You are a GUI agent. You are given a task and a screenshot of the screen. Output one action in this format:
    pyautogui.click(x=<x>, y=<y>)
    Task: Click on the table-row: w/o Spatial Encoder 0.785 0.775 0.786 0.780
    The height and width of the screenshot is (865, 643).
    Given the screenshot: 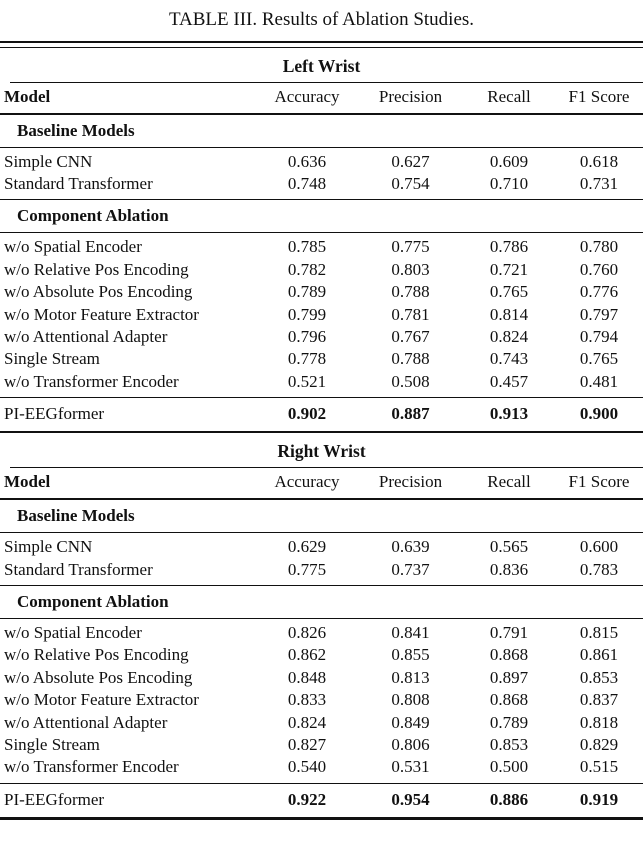 What is the action you would take?
    pyautogui.click(x=321, y=247)
    